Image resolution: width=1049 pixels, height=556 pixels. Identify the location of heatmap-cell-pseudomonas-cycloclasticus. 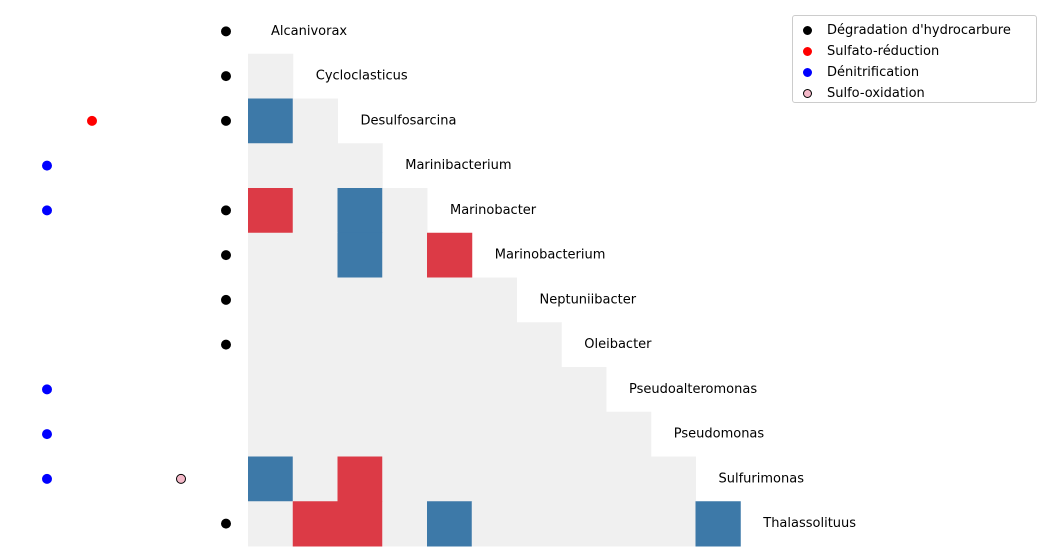
(315, 434).